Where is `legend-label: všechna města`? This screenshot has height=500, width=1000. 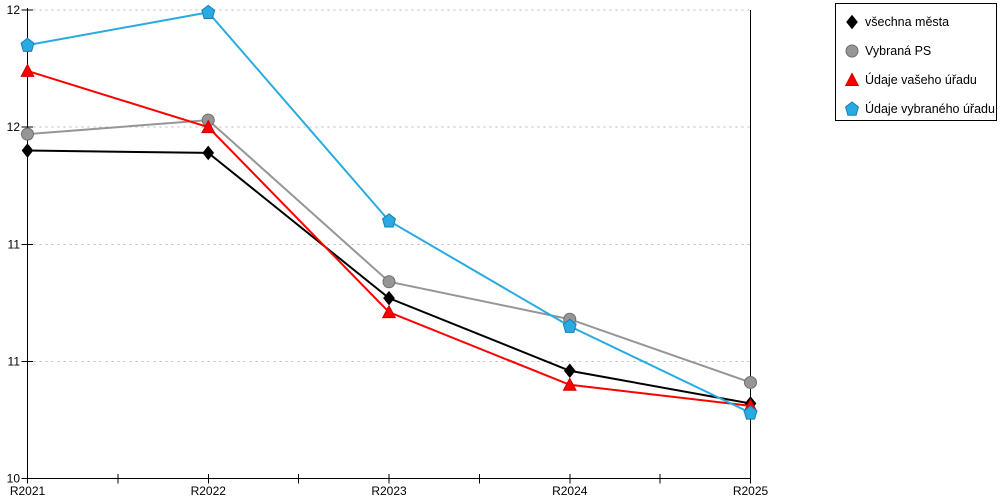 legend-label: všechna města is located at coordinates (907, 21).